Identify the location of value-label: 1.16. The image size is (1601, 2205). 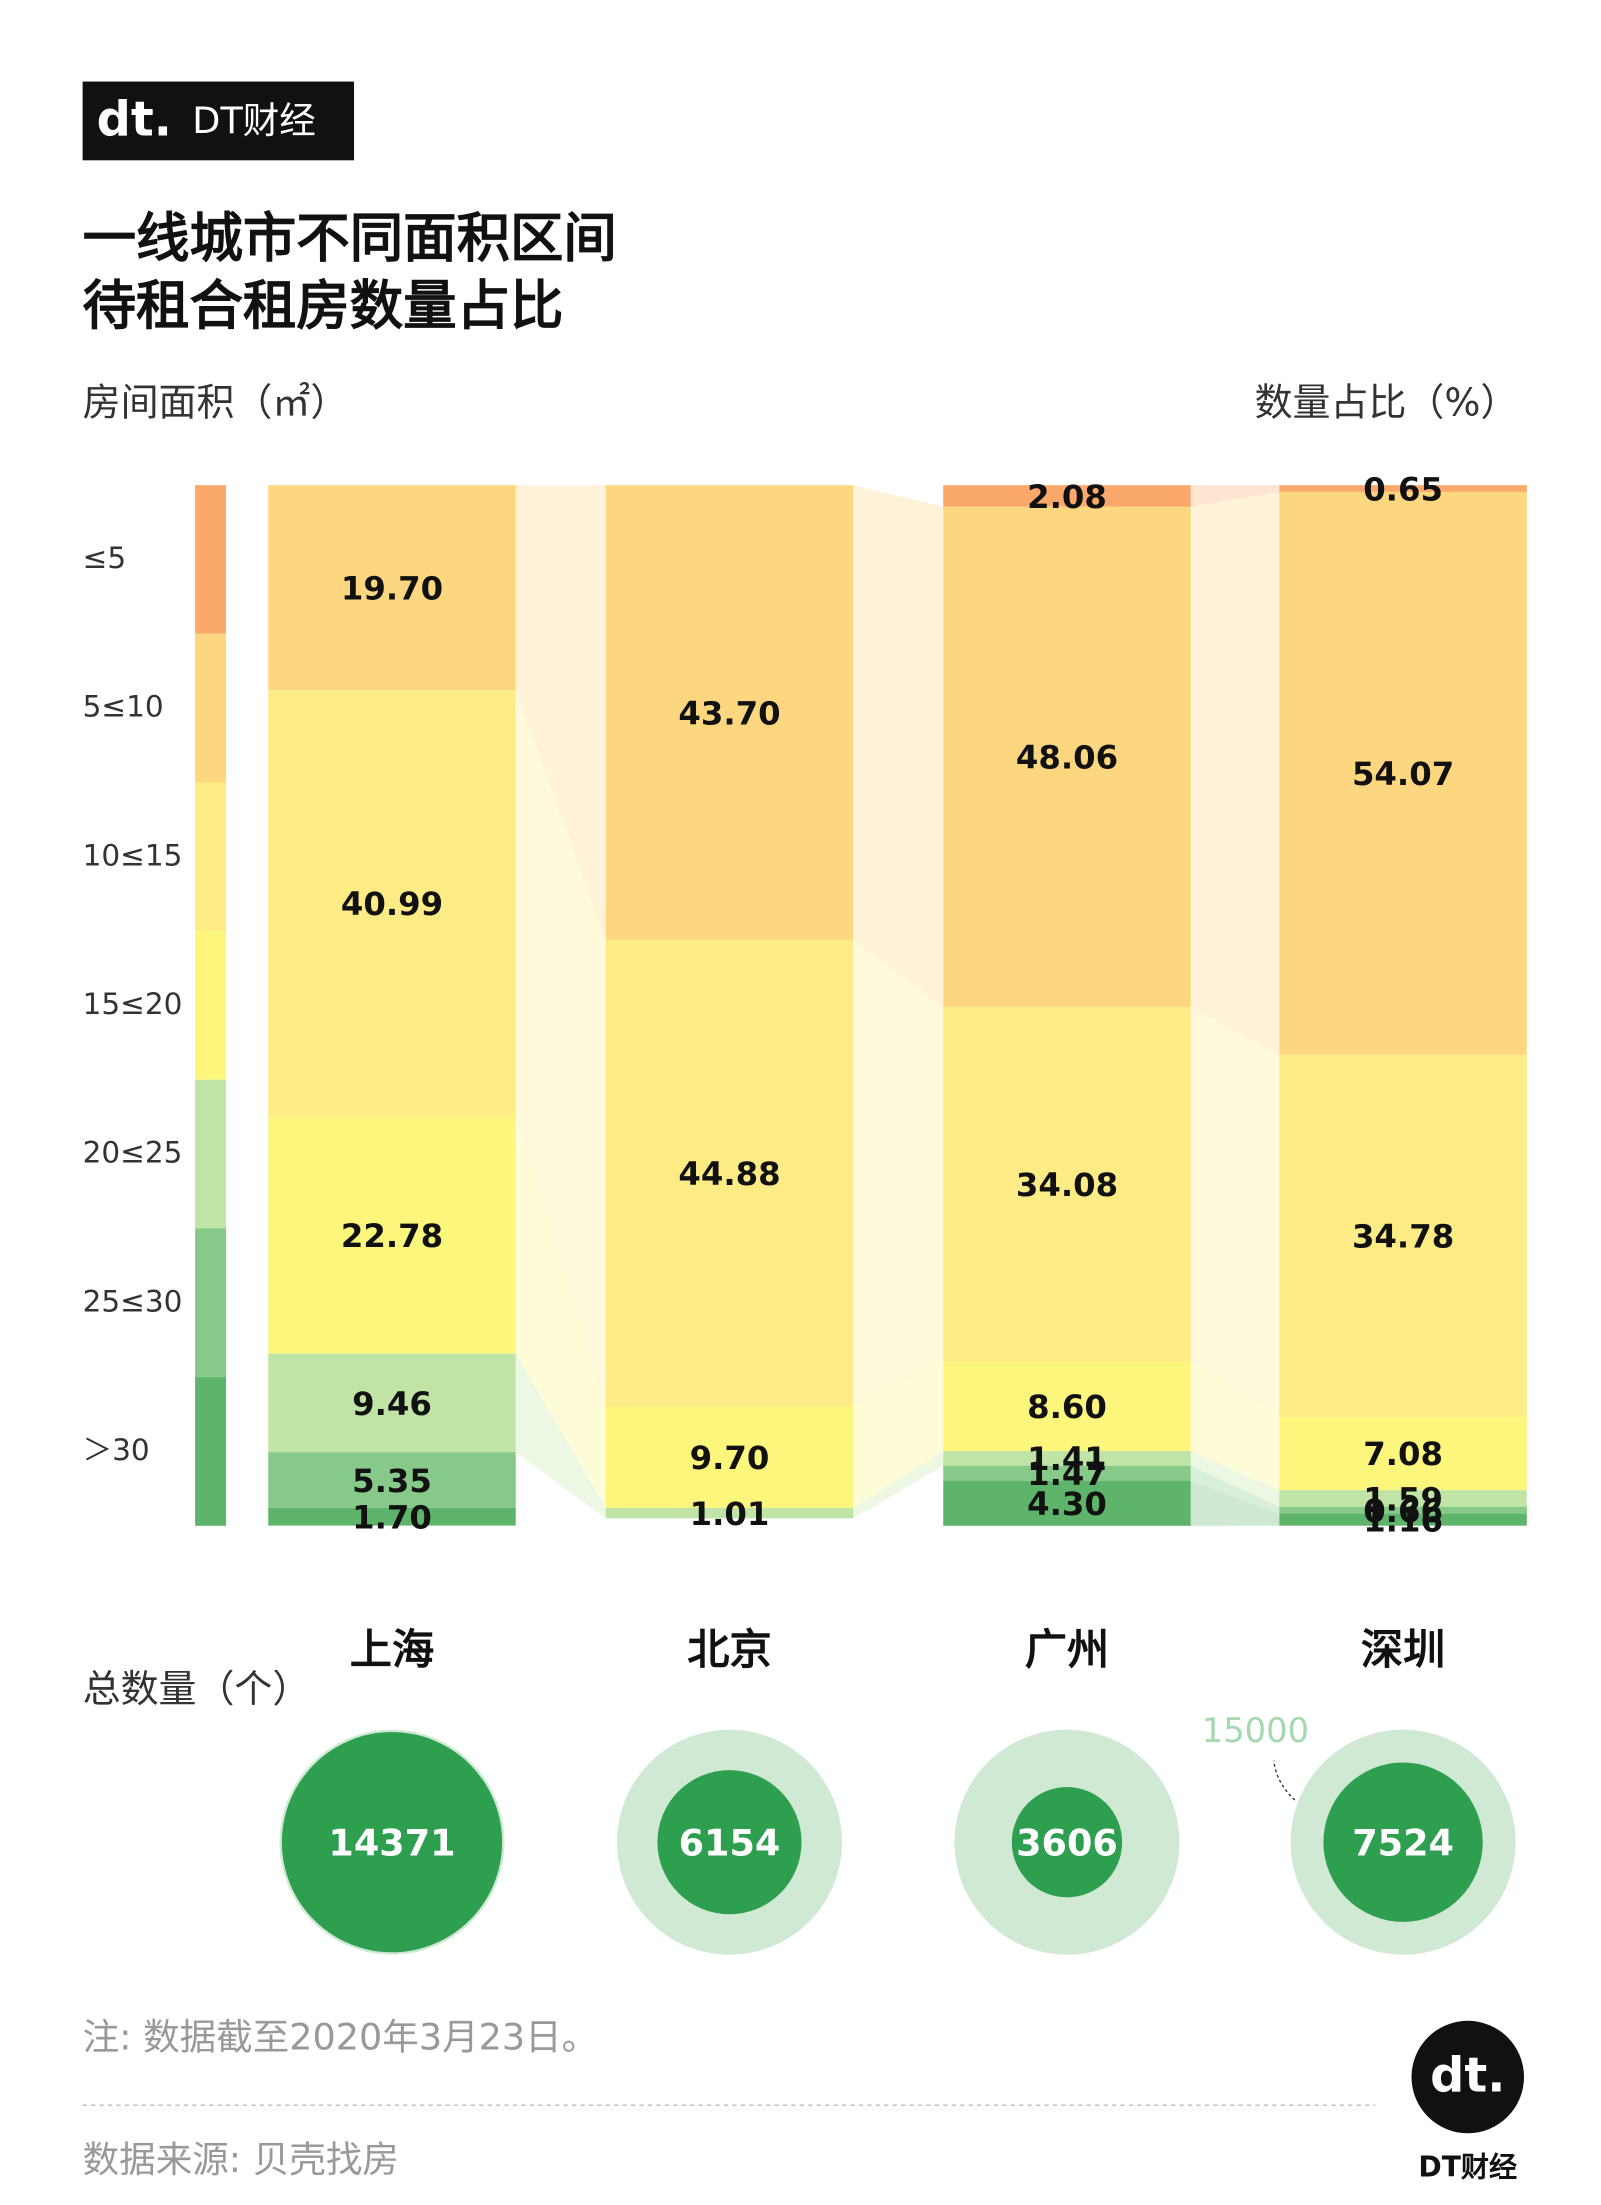
(1403, 1520).